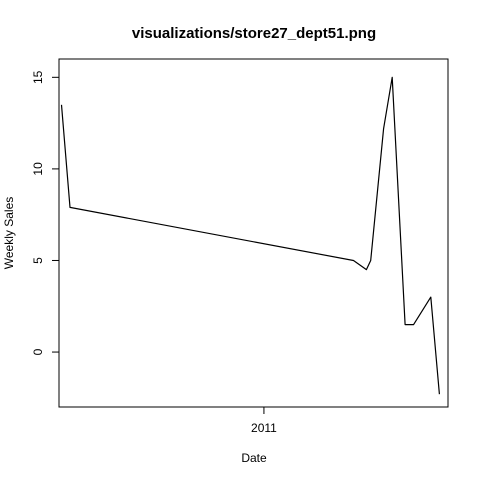 The width and height of the screenshot is (480, 480). I want to click on y-tick-label: 5, so click(38, 260).